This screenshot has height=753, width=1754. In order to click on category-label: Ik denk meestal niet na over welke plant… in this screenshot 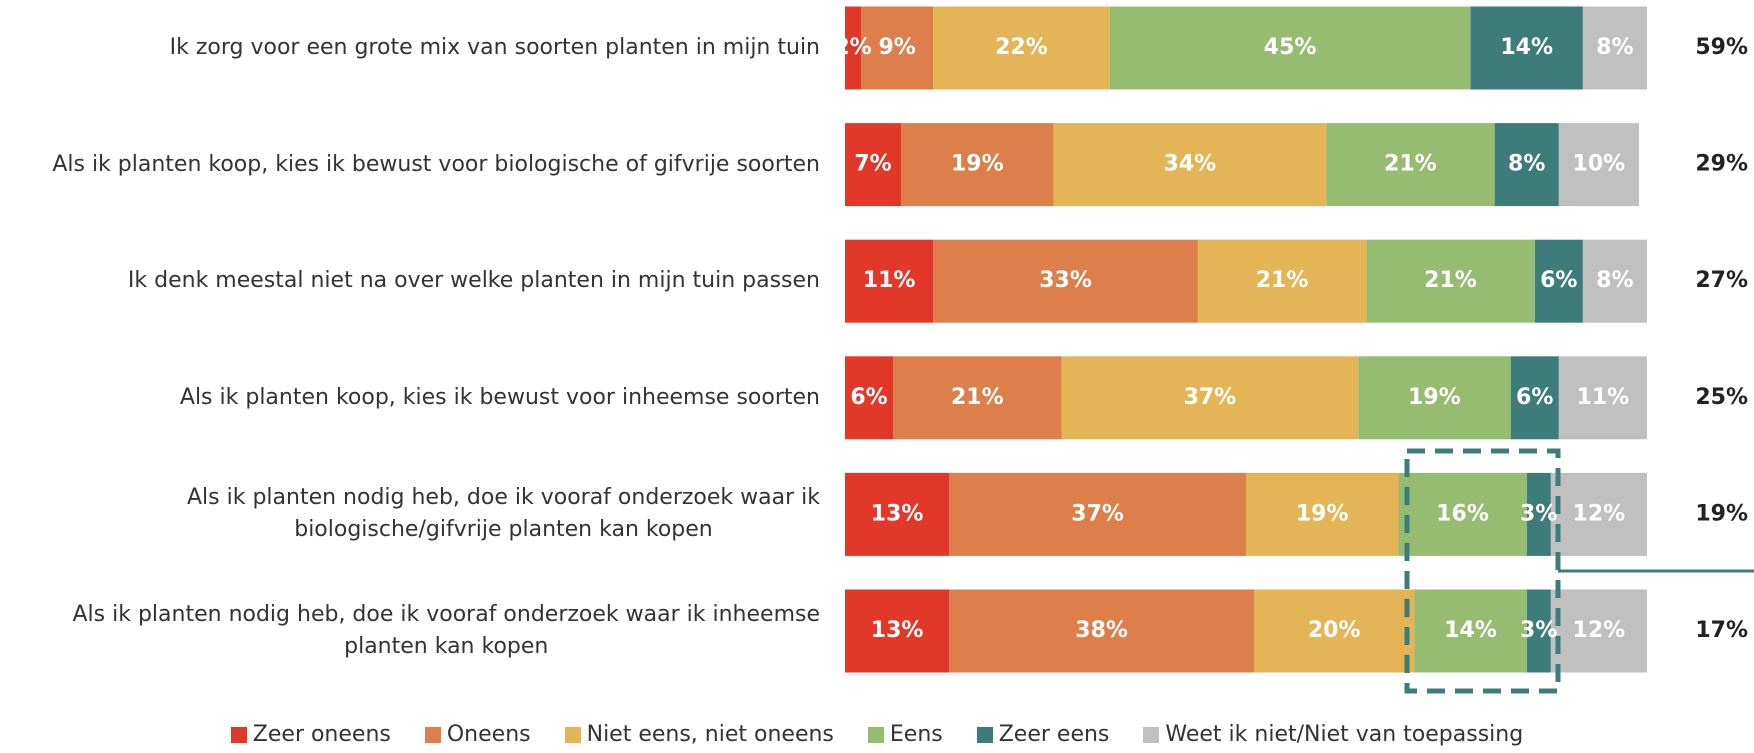, I will do `click(473, 281)`.